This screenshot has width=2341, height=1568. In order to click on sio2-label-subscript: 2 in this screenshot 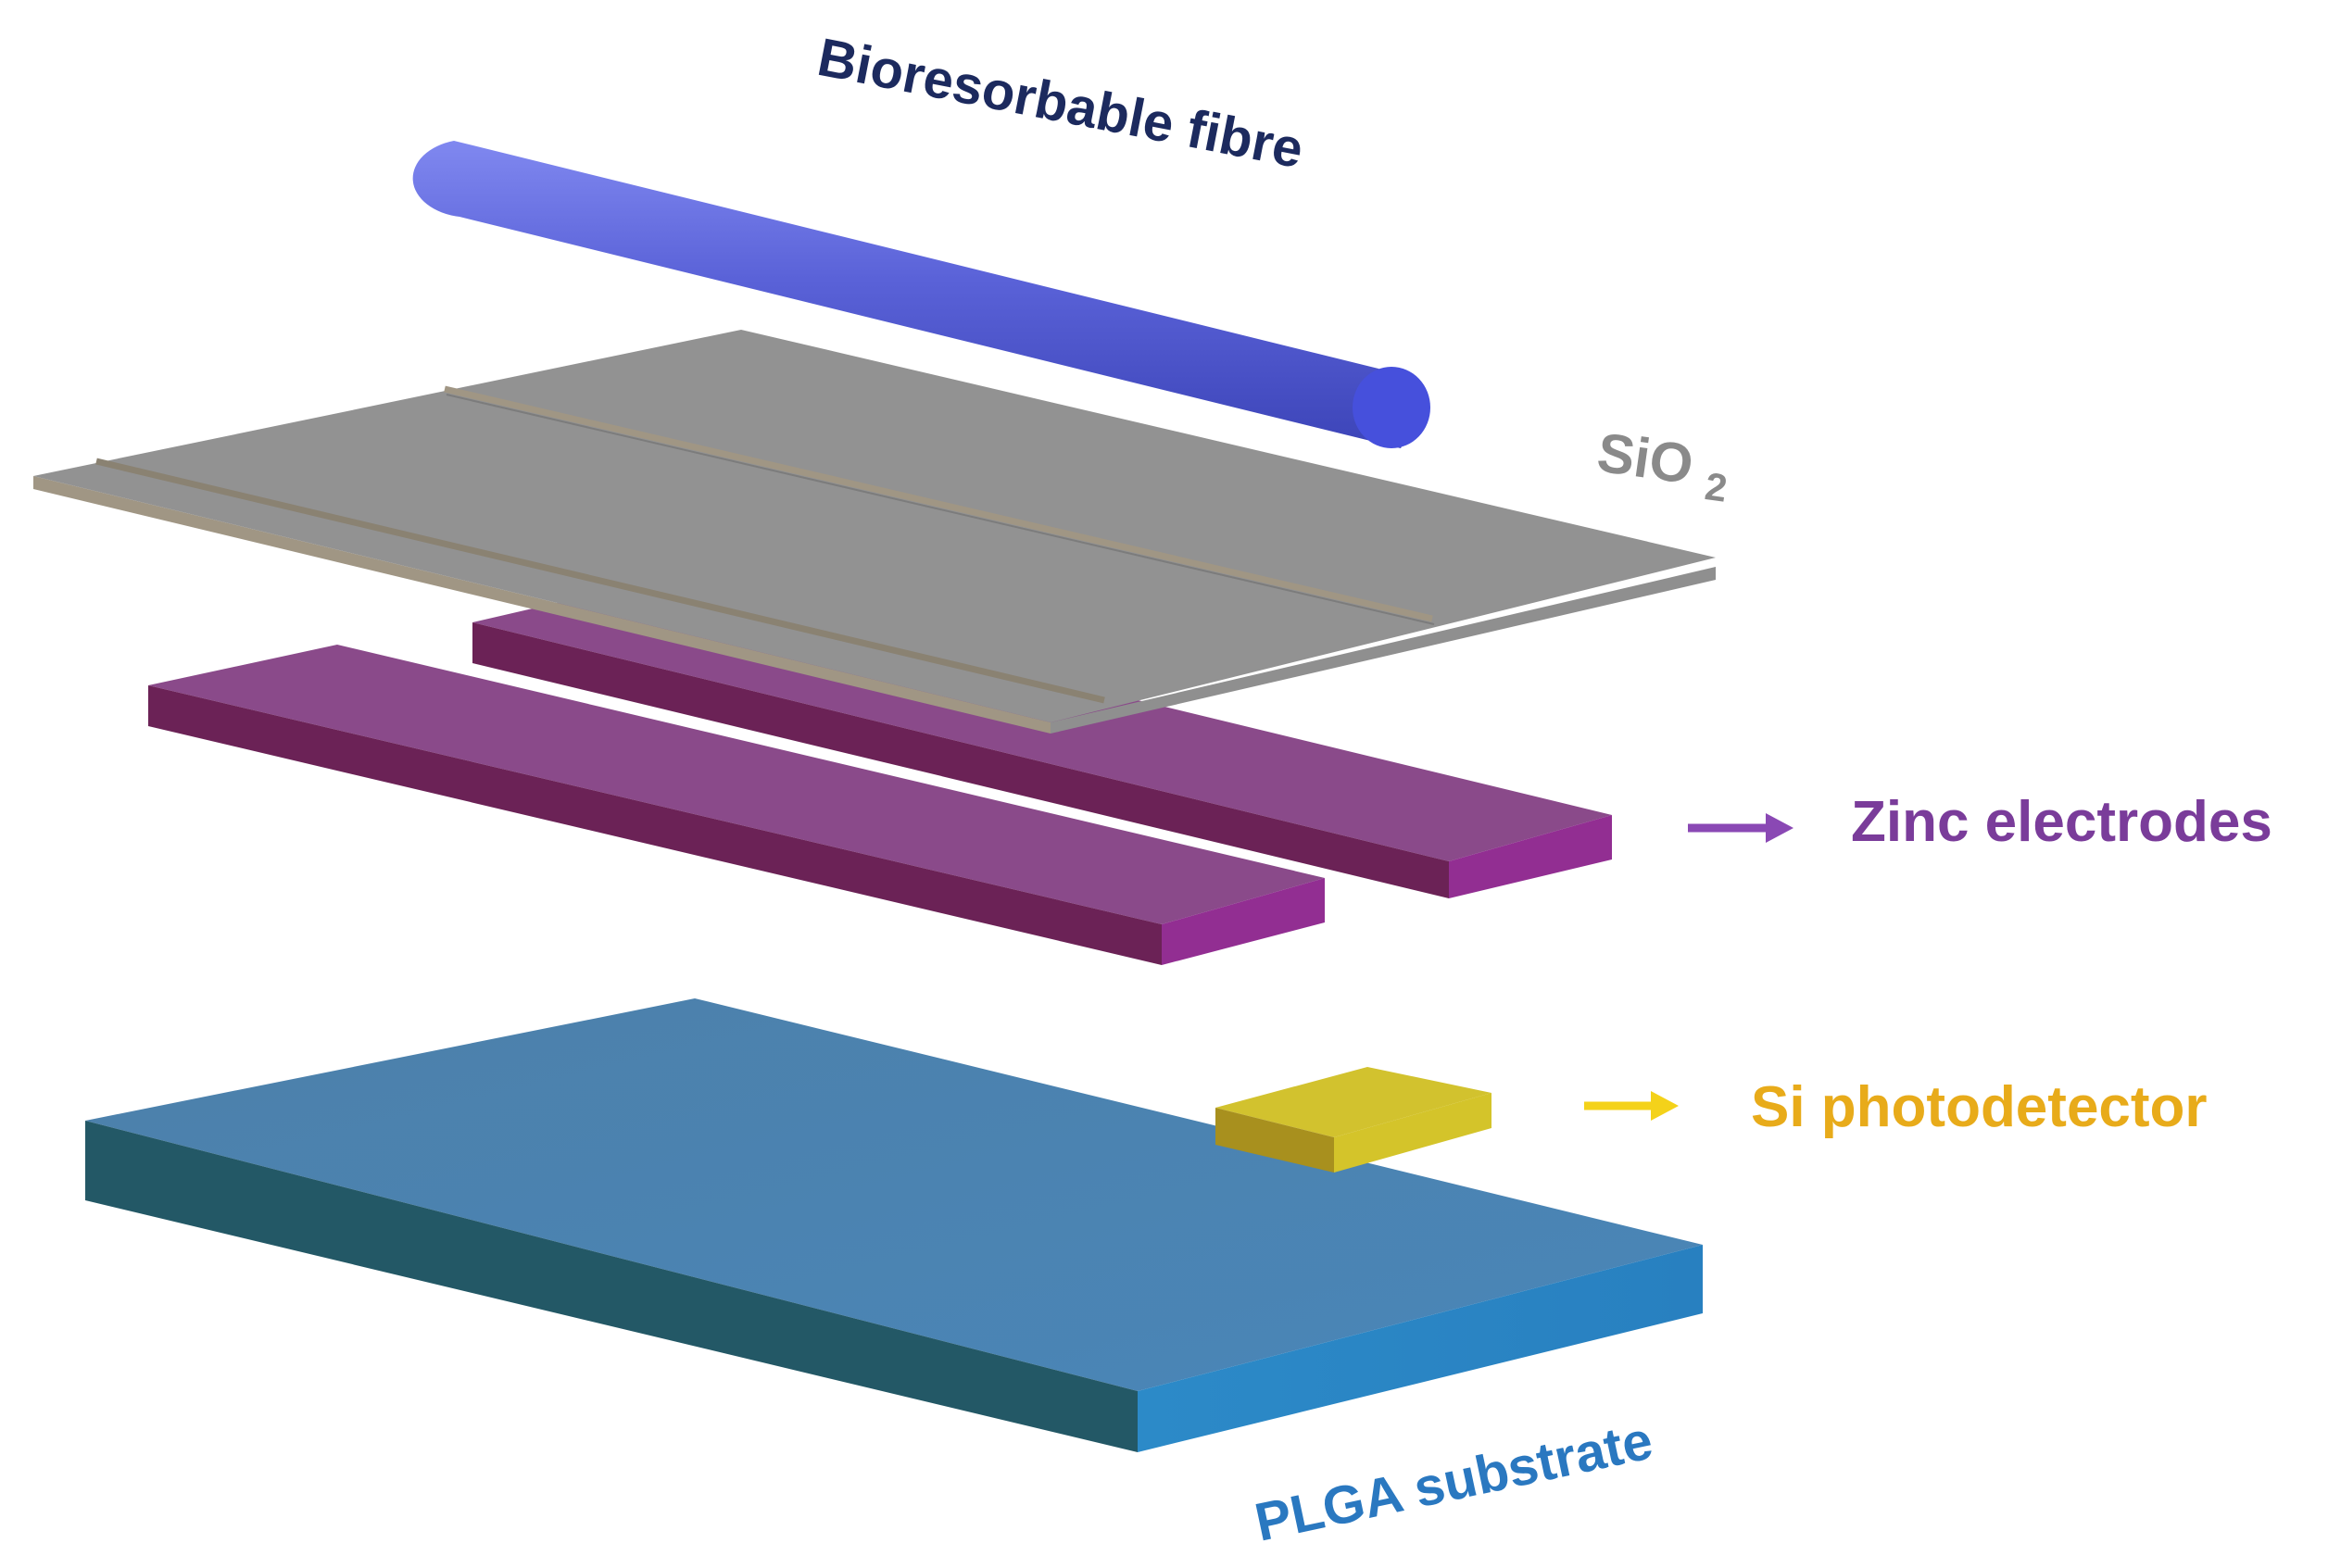, I will do `click(1717, 487)`.